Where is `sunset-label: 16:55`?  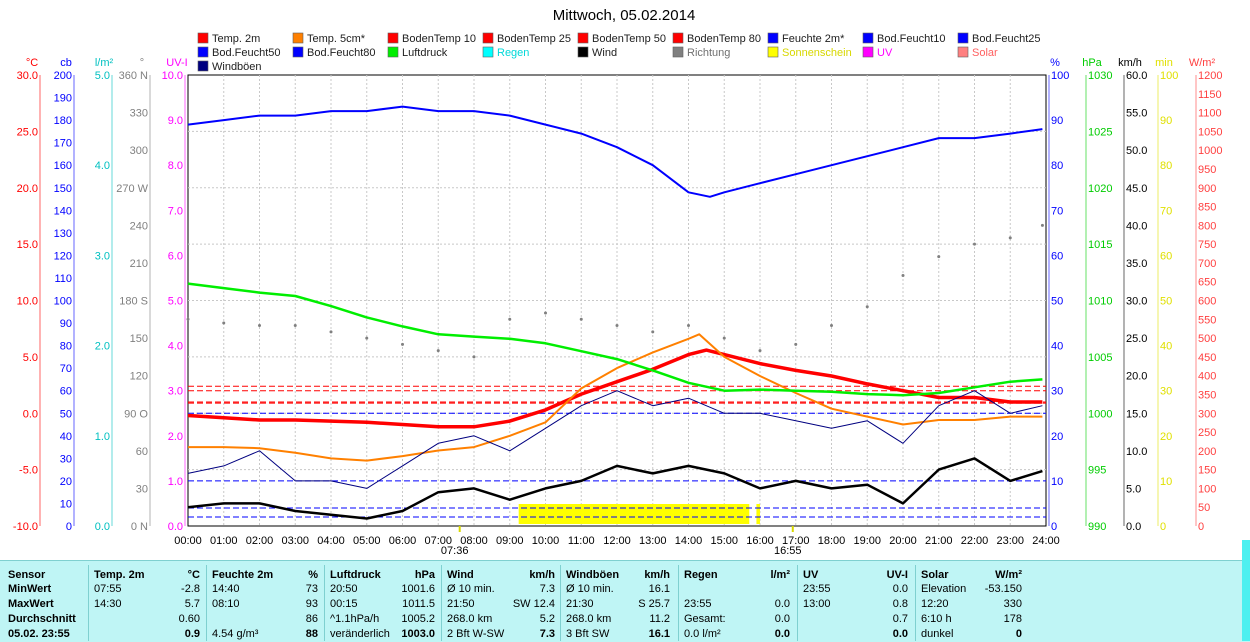
sunset-label: 16:55 is located at coordinates (788, 551).